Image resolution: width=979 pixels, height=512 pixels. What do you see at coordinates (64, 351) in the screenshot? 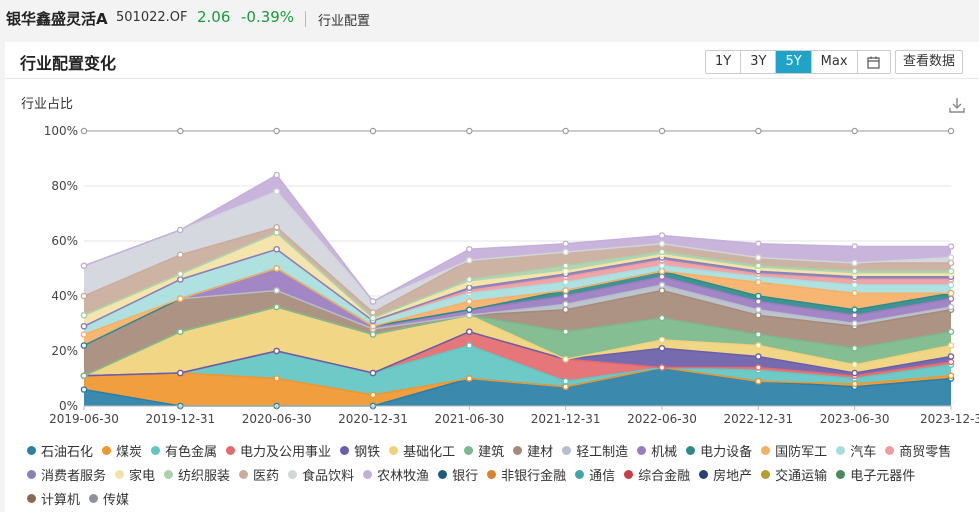
I see `y-tick-label: 20%` at bounding box center [64, 351].